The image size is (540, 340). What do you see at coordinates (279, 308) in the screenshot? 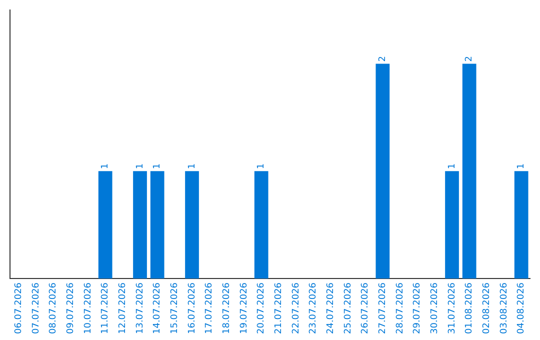
I see `x-tick-label: 21.07.2026` at bounding box center [279, 308].